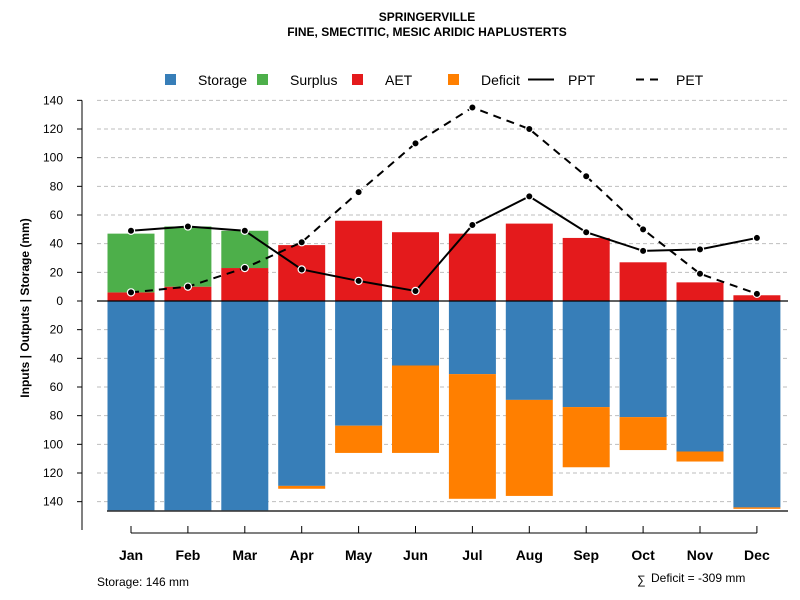 The image size is (800, 600). What do you see at coordinates (529, 262) in the screenshot?
I see `bar-aet-aug` at bounding box center [529, 262].